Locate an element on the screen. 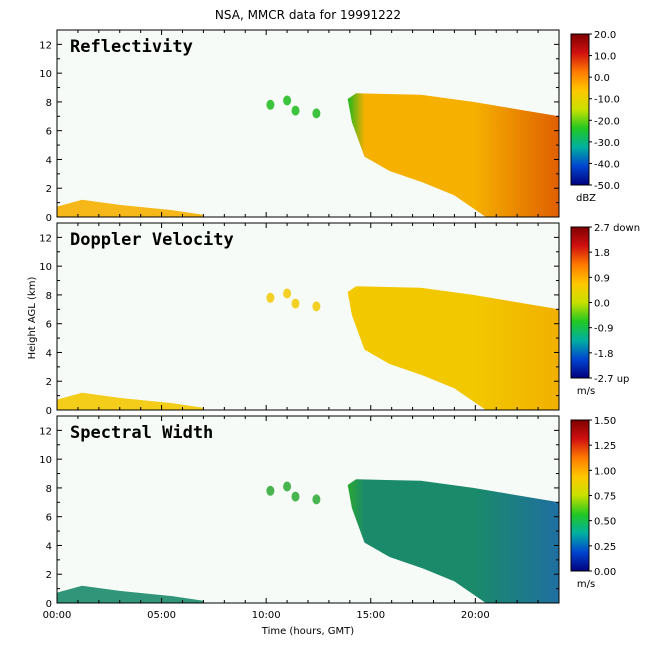  colorbar-tick-label: 10.0 is located at coordinates (605, 57).